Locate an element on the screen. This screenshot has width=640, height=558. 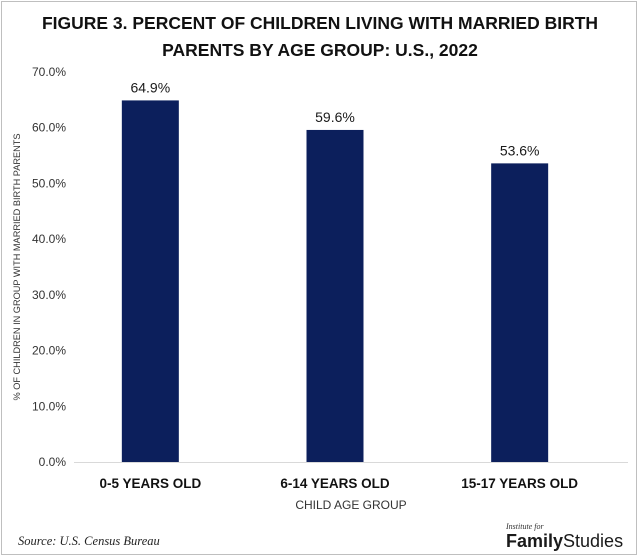
y-tick-label: 10.0% is located at coordinates (49, 406).